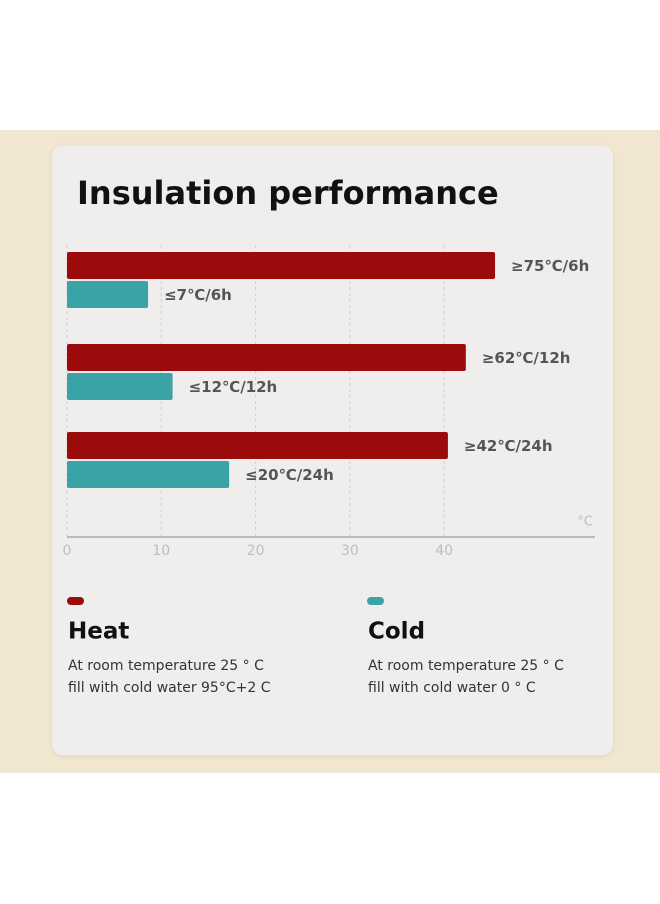  Describe the element at coordinates (67, 551) in the screenshot. I see `x-tick-label: 0` at that location.